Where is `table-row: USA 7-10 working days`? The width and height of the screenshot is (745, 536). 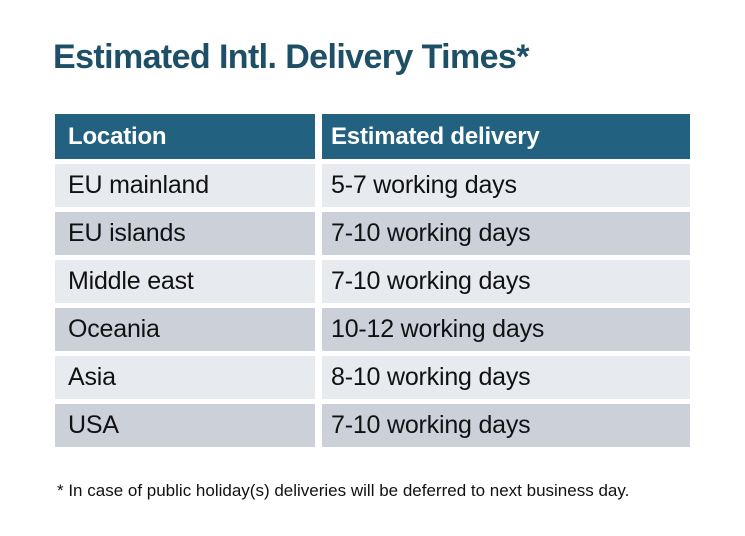 table-row: USA 7-10 working days is located at coordinates (372, 425).